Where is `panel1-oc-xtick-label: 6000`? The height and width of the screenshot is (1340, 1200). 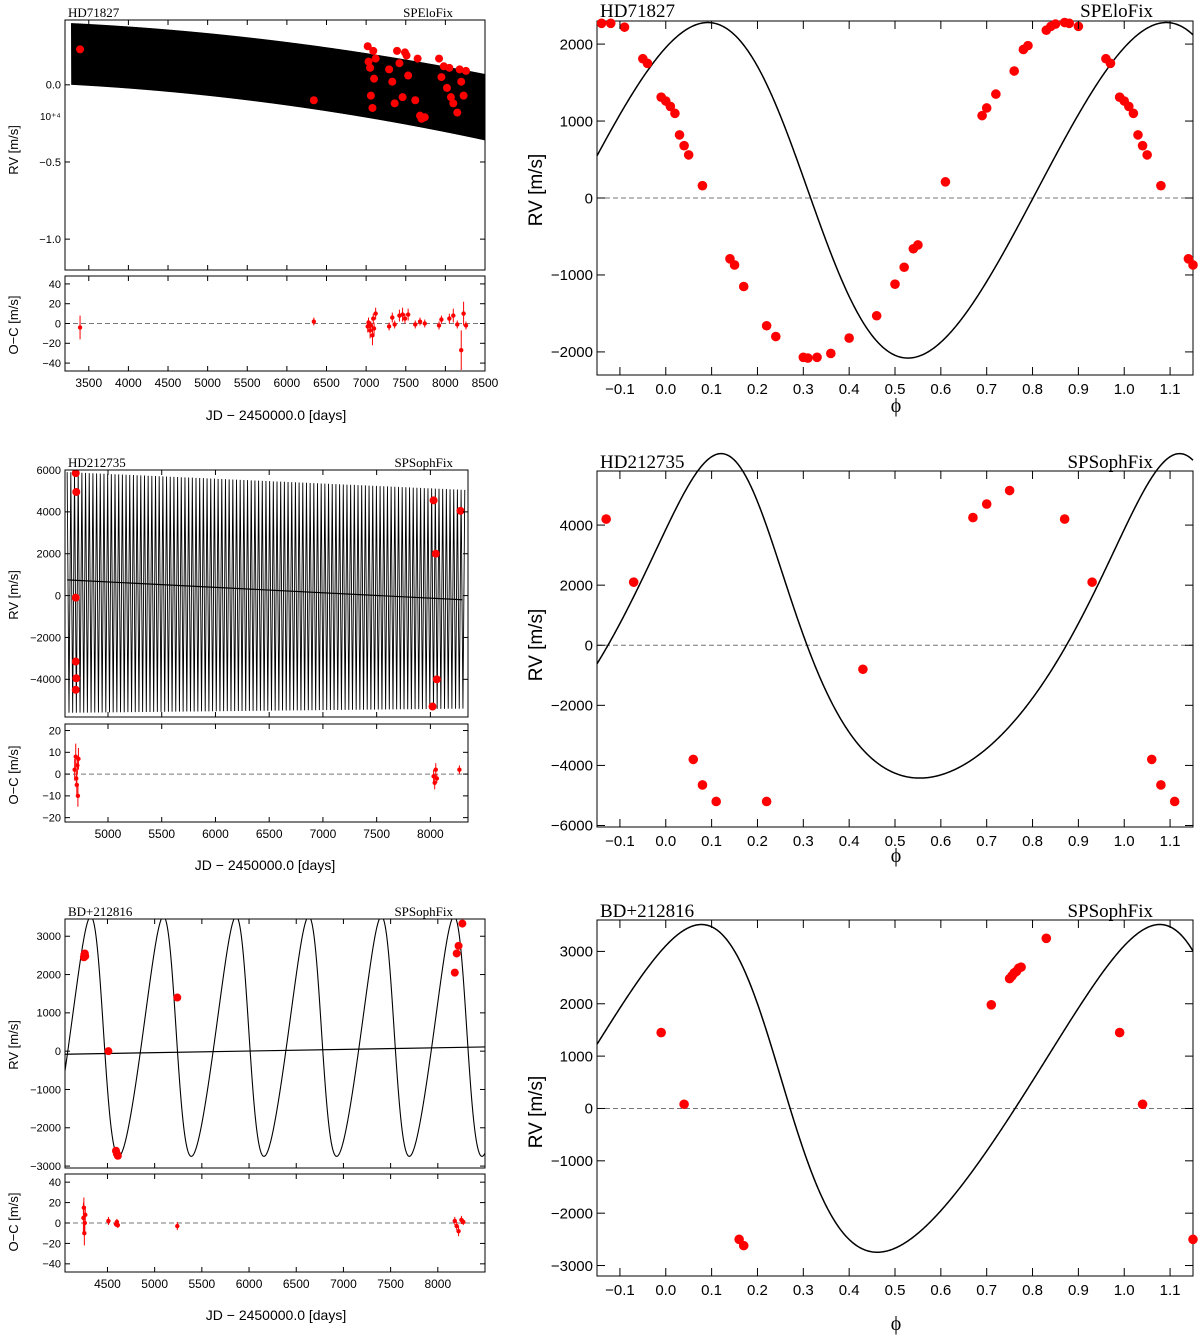 panel1-oc-xtick-label: 6000 is located at coordinates (287, 383).